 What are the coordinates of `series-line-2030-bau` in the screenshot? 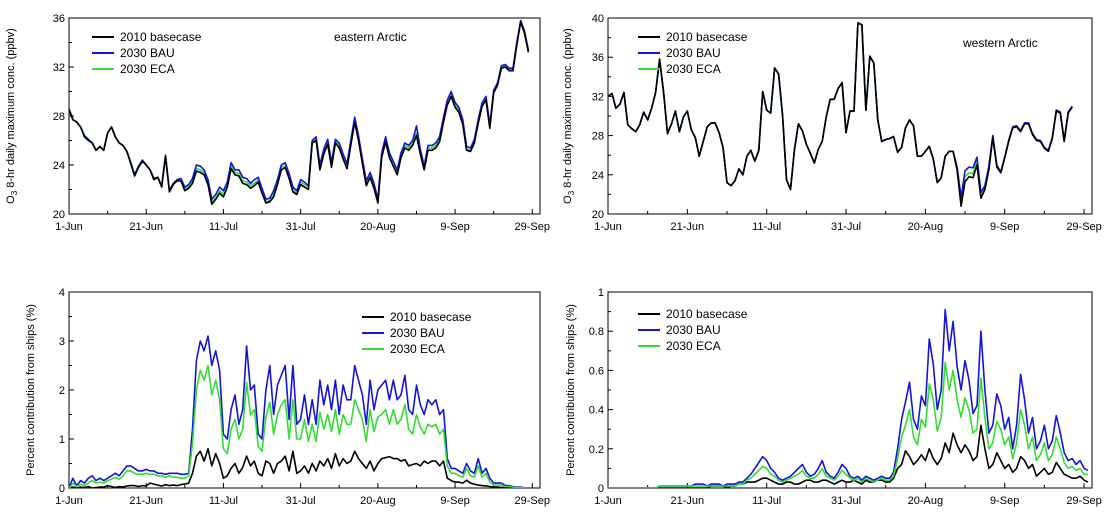 It's located at (299, 411).